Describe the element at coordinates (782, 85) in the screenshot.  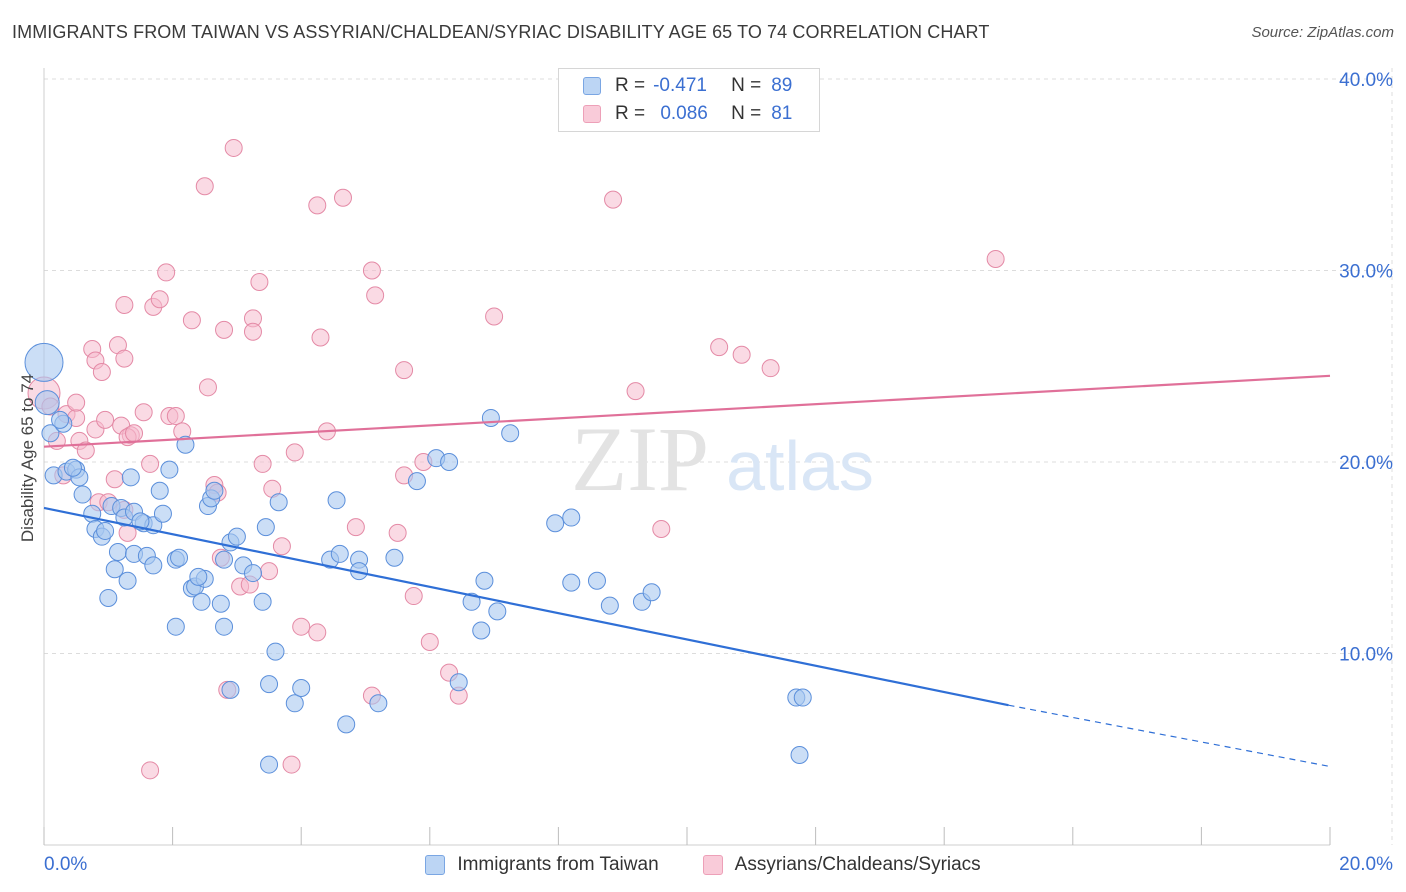
I see `n-value-taiwan: 89` at that location.